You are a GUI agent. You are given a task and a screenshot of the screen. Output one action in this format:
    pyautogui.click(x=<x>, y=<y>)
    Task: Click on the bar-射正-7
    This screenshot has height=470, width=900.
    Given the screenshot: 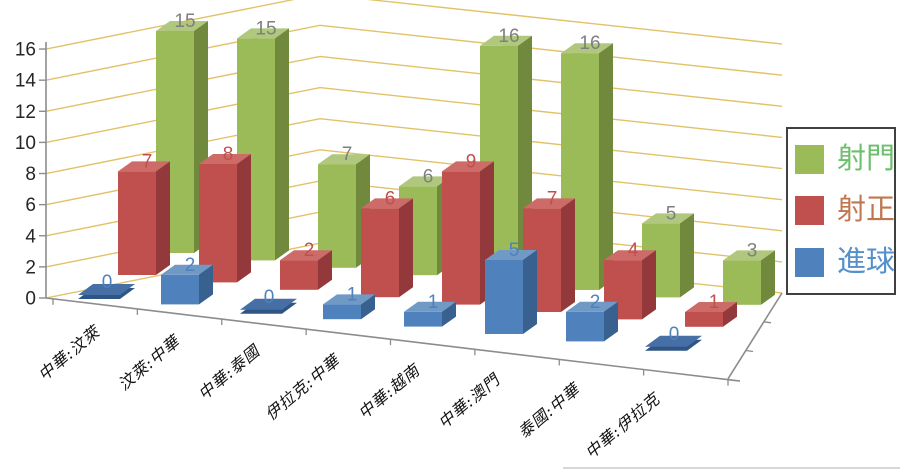 What is the action you would take?
    pyautogui.click(x=704, y=319)
    